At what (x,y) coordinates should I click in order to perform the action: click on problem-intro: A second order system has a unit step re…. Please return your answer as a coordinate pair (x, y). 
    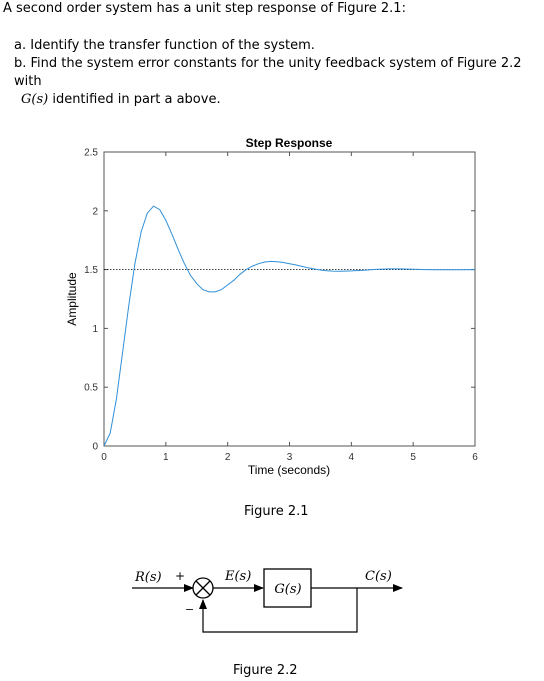
    Looking at the image, I should click on (204, 8).